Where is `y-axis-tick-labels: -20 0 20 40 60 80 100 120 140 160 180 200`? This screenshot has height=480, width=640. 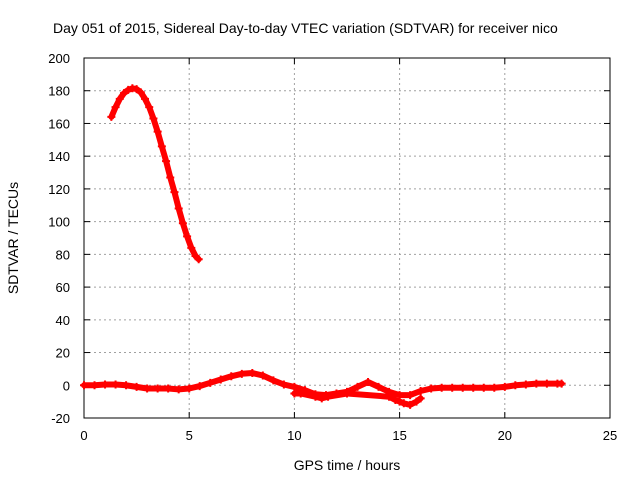
y-axis-tick-labels: -20 0 20 40 60 80 100 120 140 160 180 200 is located at coordinates (59, 238).